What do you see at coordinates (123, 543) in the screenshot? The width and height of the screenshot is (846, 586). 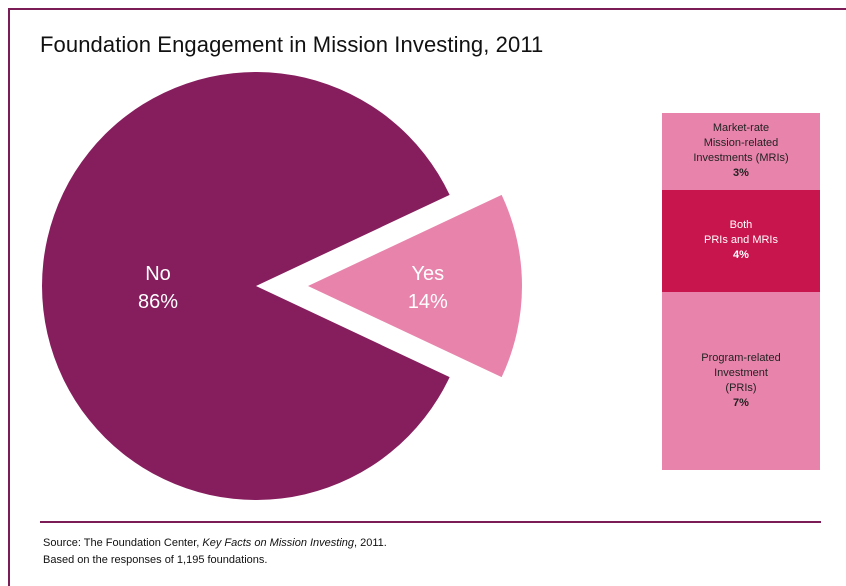 I see `source-prefix: Source: The Foundation Center,` at bounding box center [123, 543].